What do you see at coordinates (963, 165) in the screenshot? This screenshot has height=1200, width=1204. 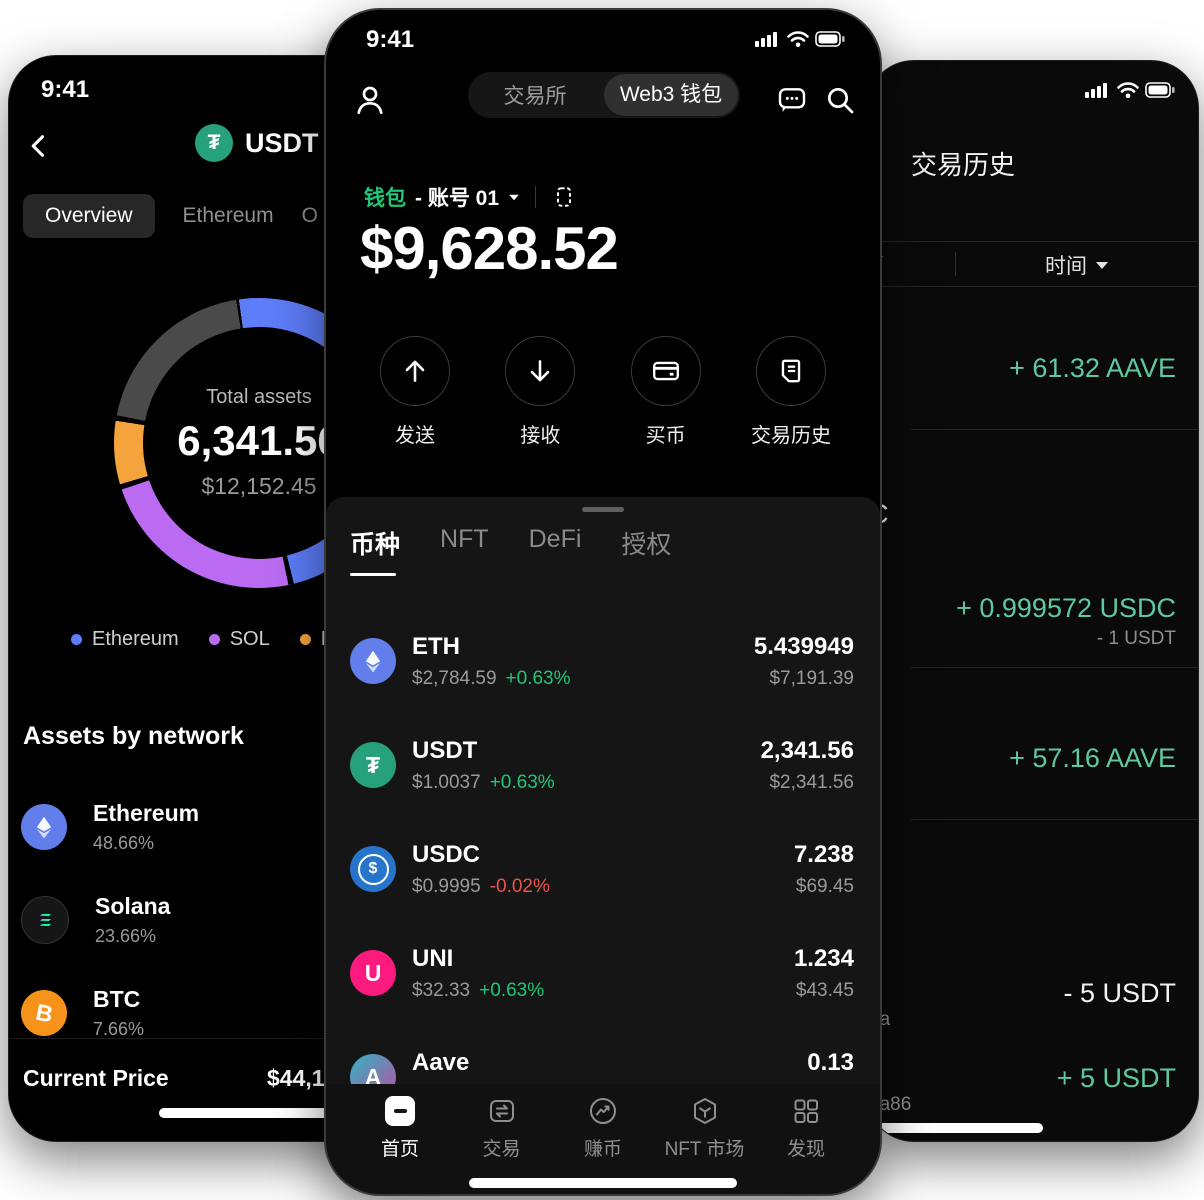 I see `page-title: 交易历史` at bounding box center [963, 165].